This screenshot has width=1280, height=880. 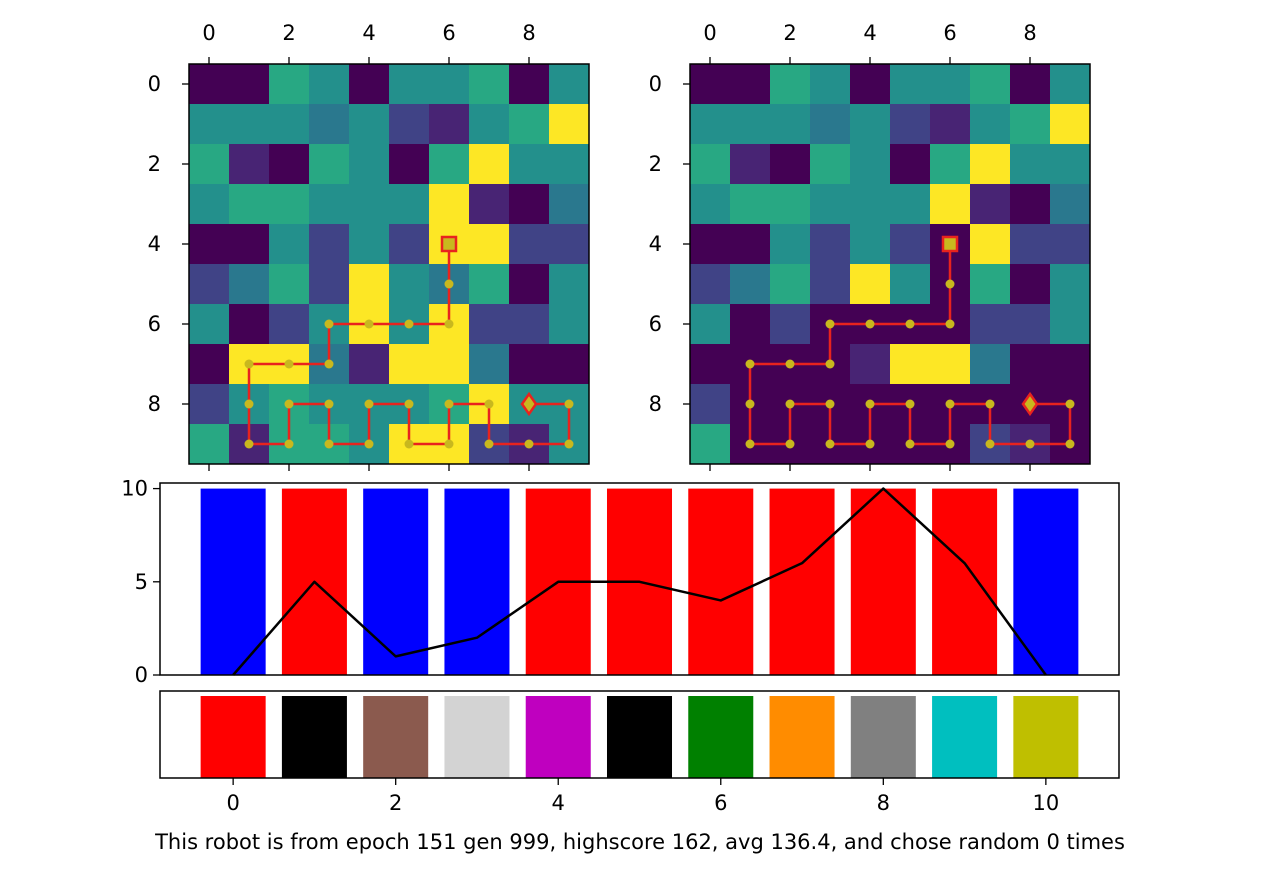 I want to click on x-tick-label: 6, so click(x=949, y=33).